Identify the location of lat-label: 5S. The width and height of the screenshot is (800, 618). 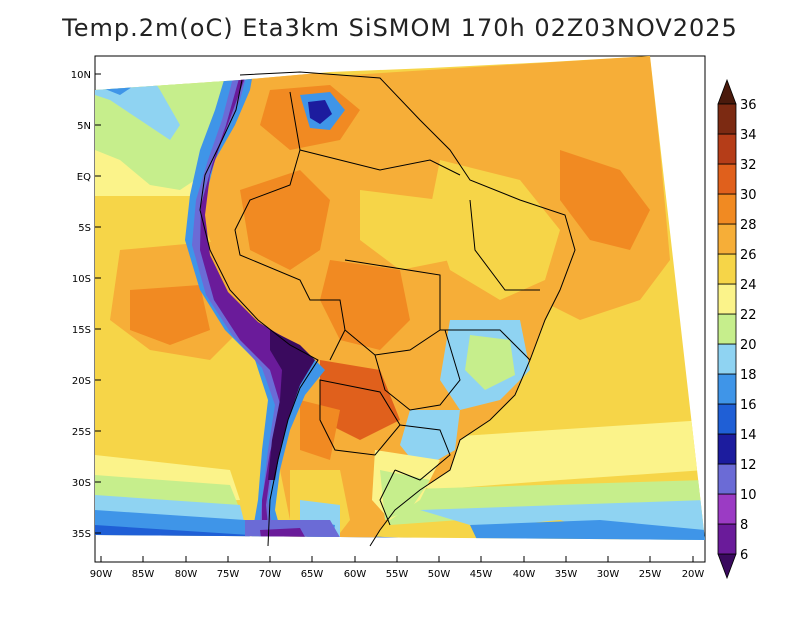
(84, 228).